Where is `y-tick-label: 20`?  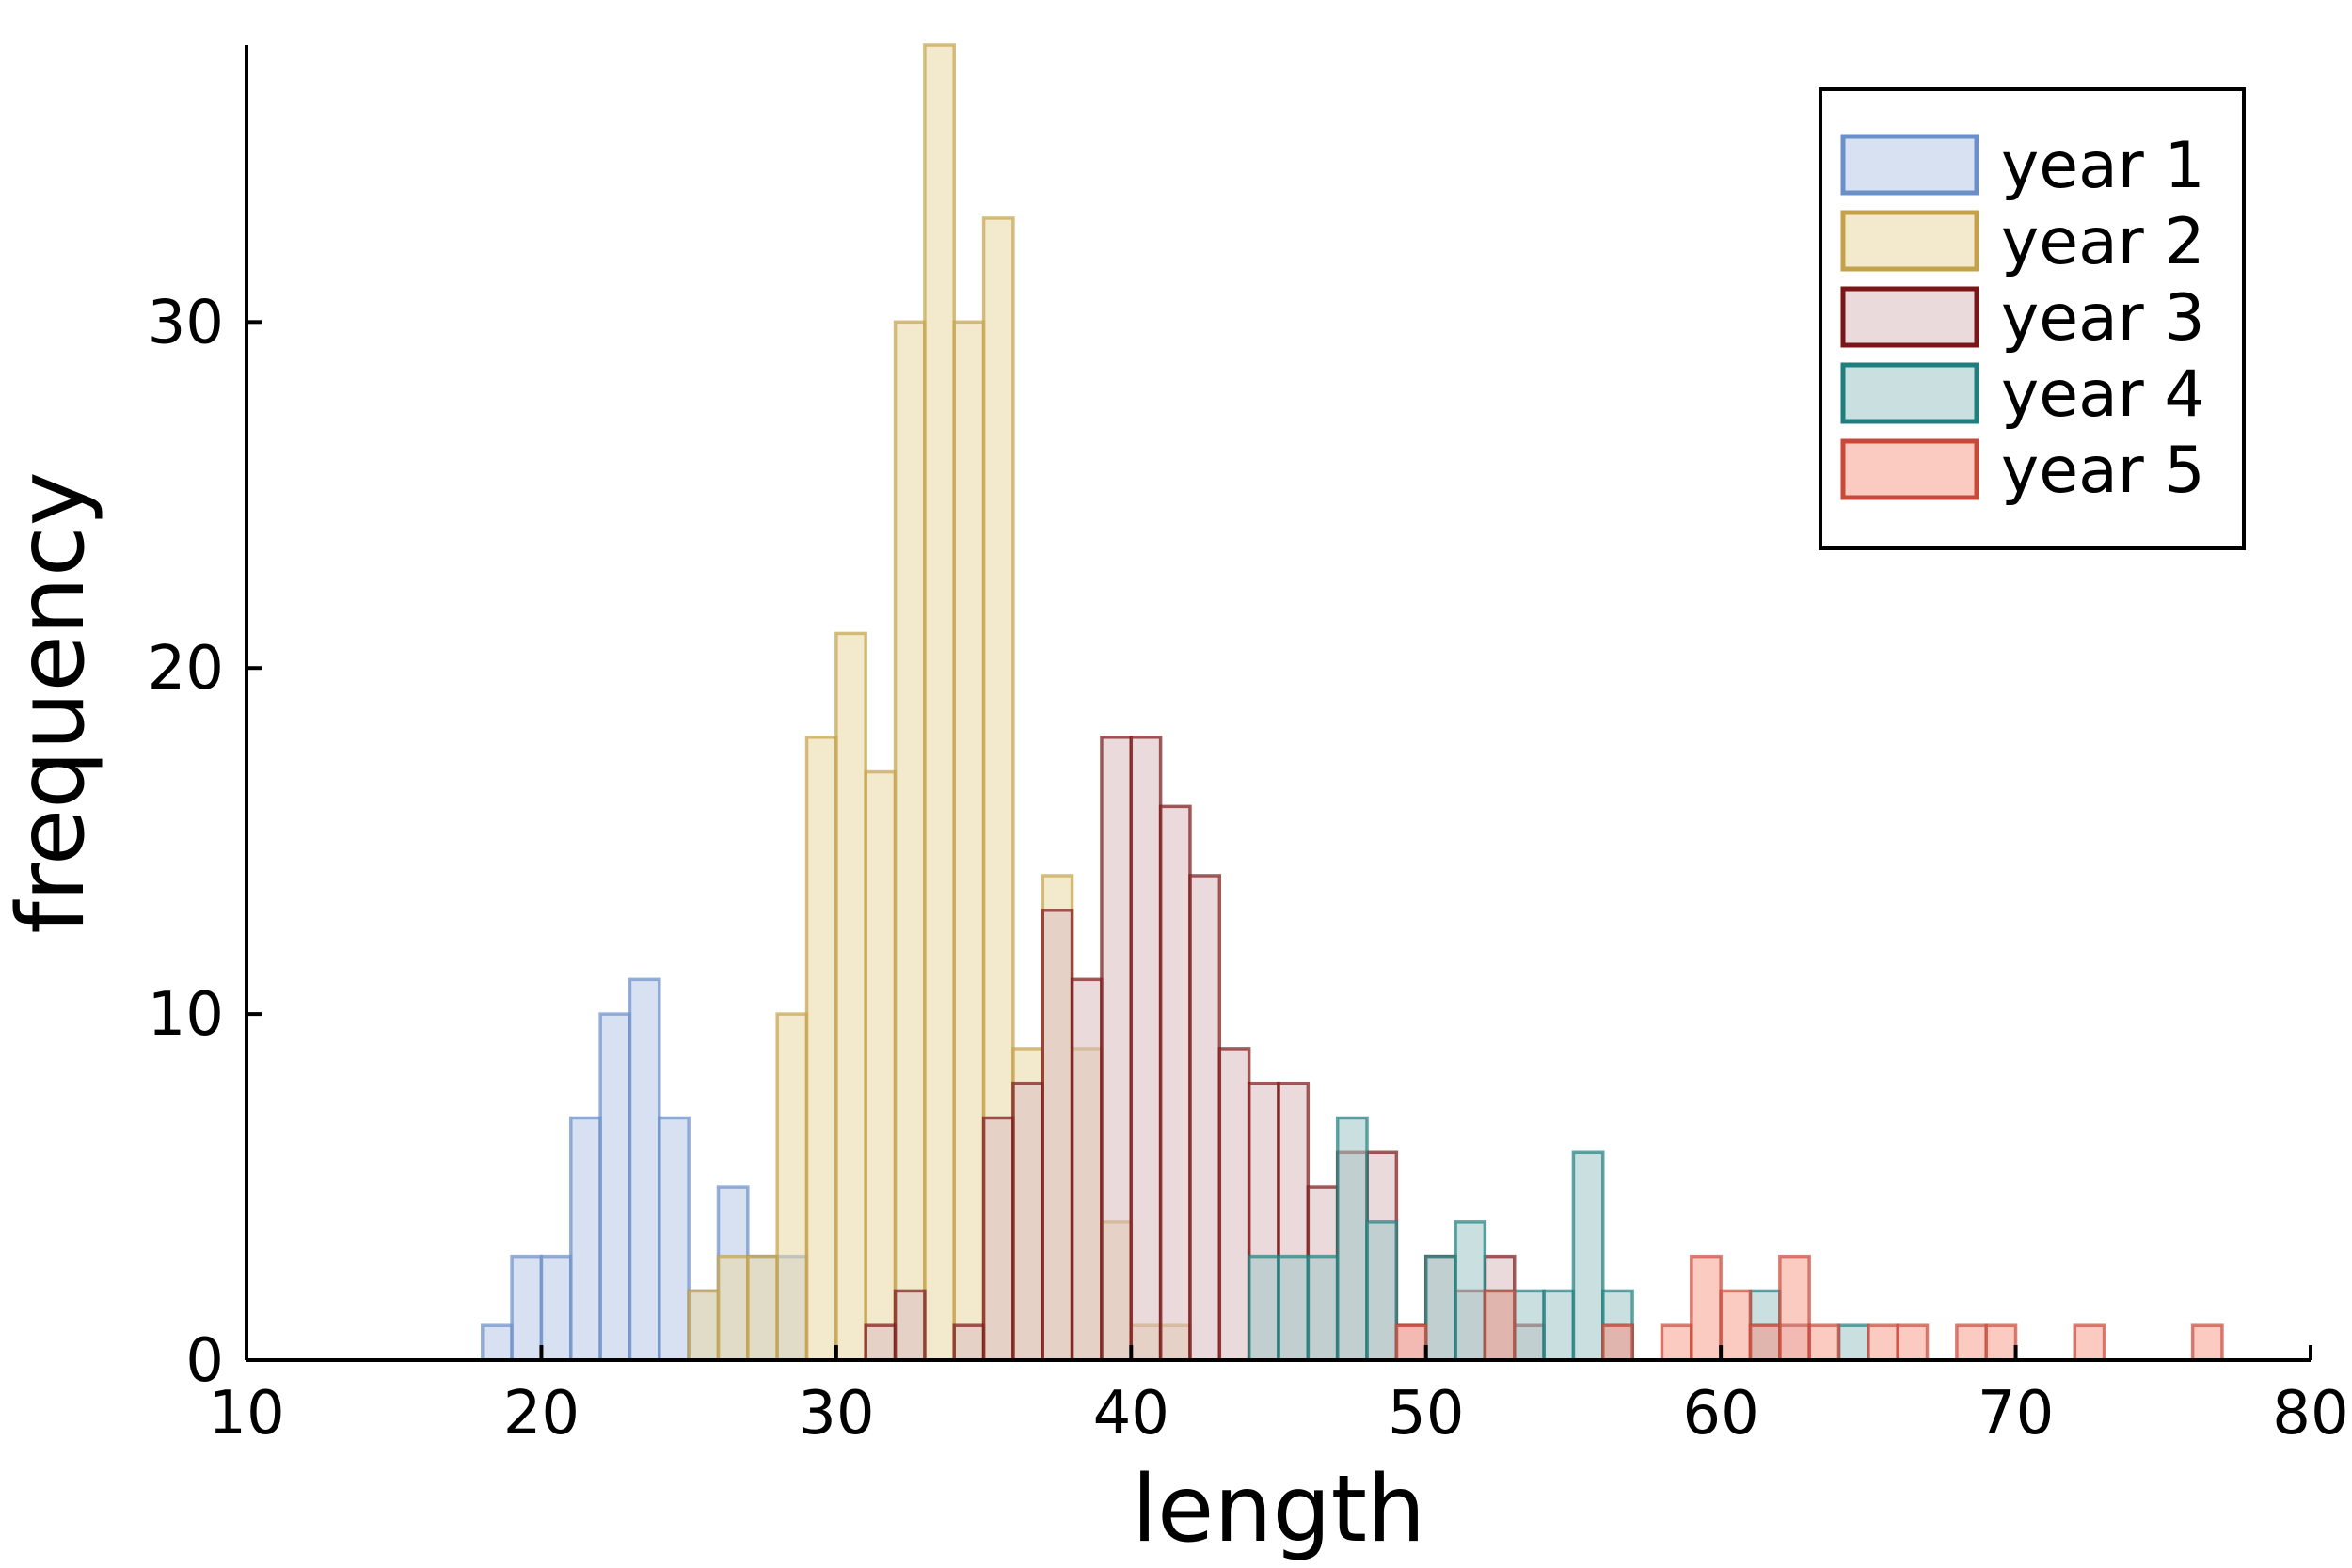 y-tick-label: 20 is located at coordinates (186, 669).